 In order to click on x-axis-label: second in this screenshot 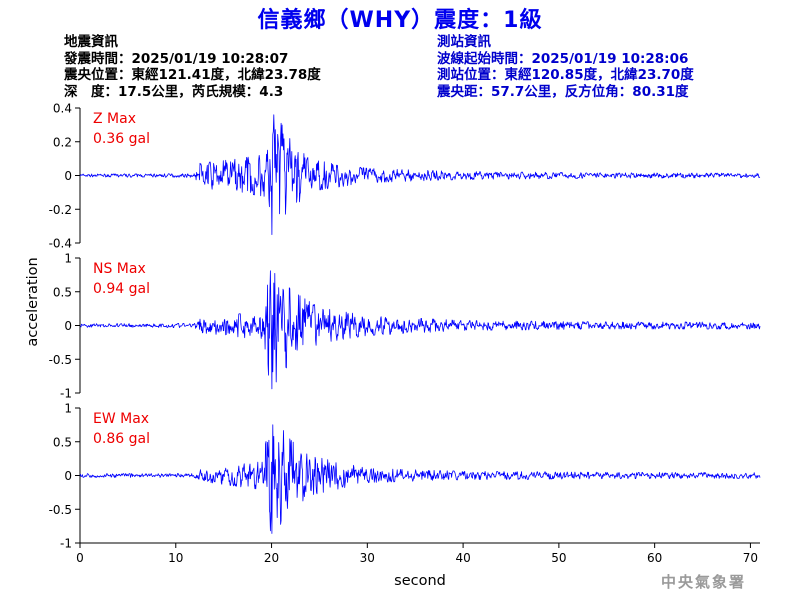, I will do `click(420, 581)`.